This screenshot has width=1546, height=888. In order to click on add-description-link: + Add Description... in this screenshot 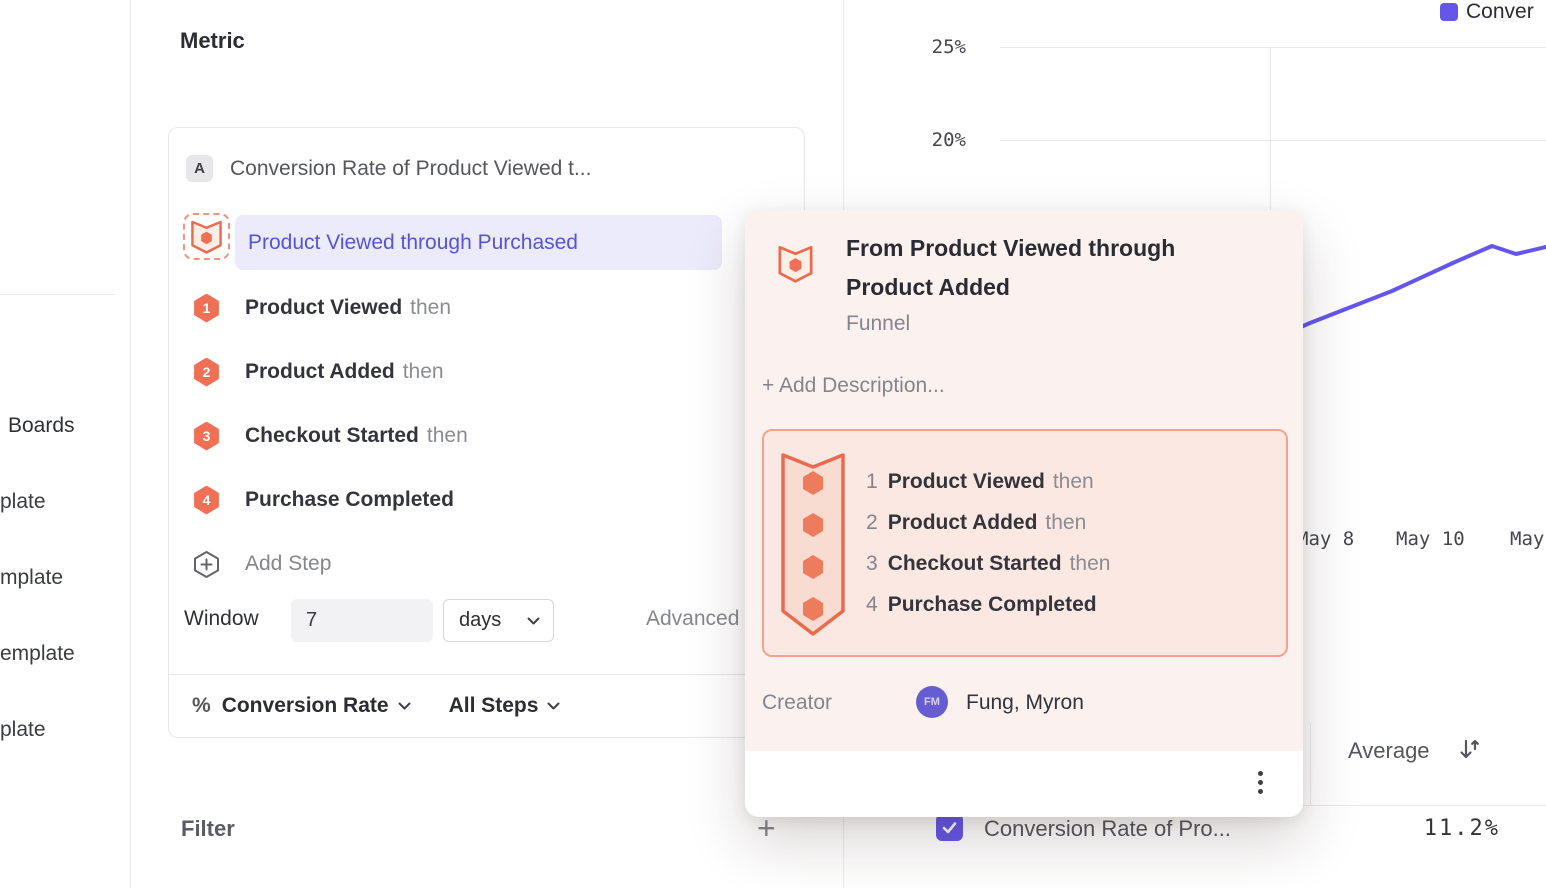, I will do `click(853, 385)`.